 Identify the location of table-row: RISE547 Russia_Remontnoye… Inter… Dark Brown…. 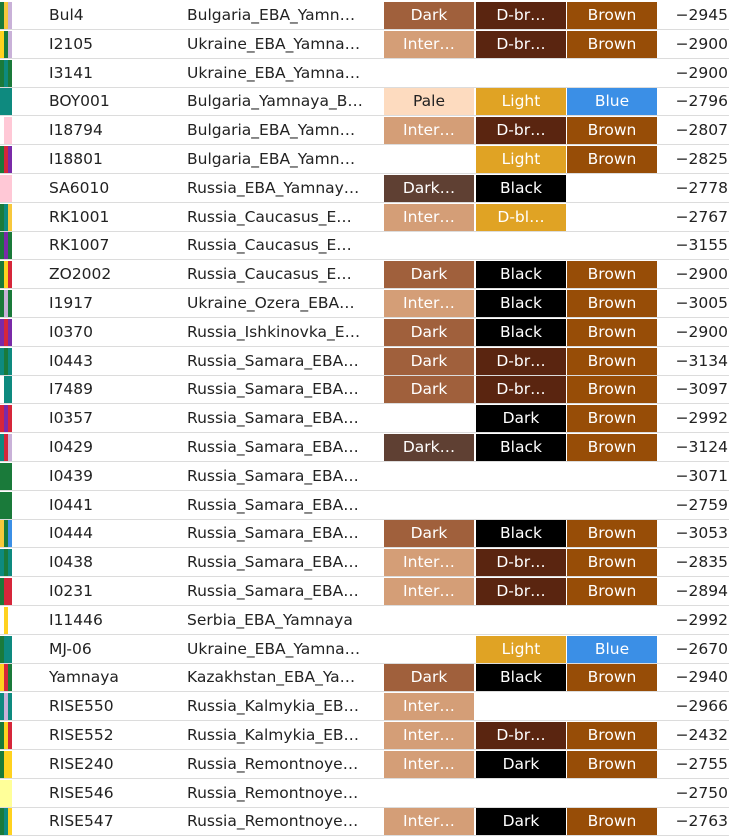
(364, 822).